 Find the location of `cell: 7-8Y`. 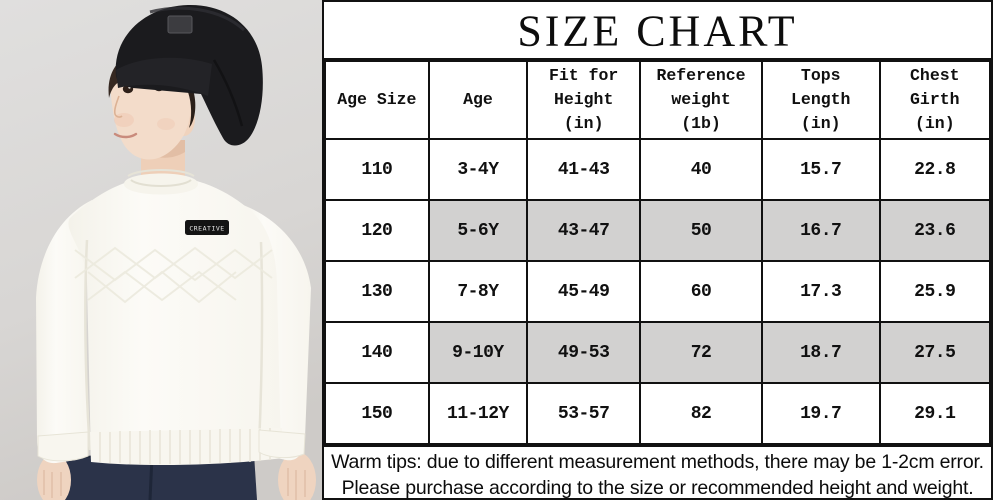

cell: 7-8Y is located at coordinates (478, 291).